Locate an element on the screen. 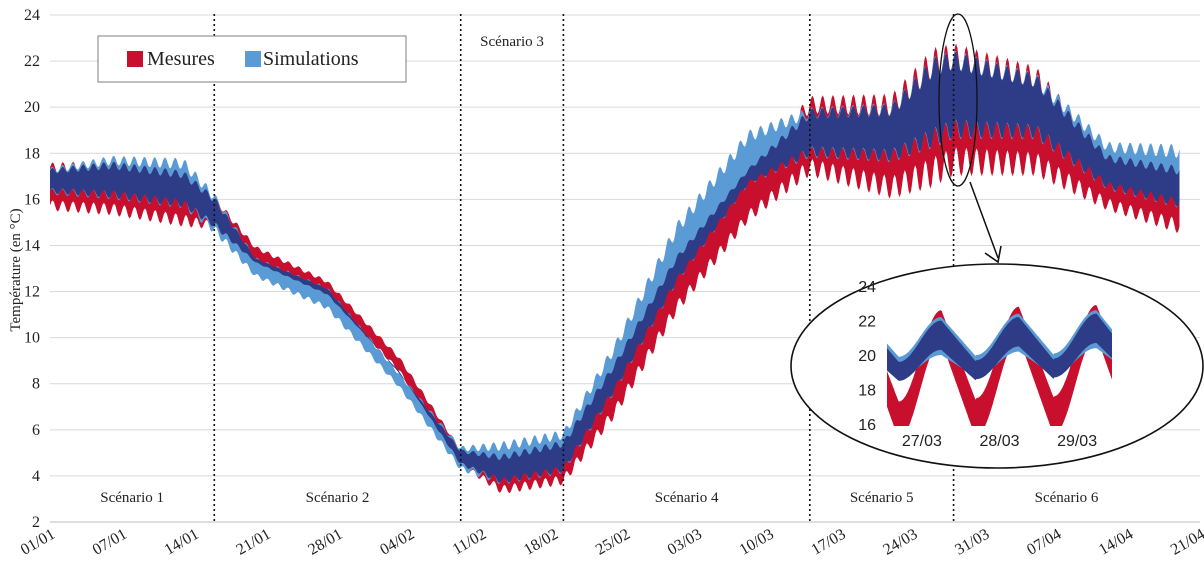 The width and height of the screenshot is (1204, 578). scenario-label: Scénario 6 is located at coordinates (1067, 498).